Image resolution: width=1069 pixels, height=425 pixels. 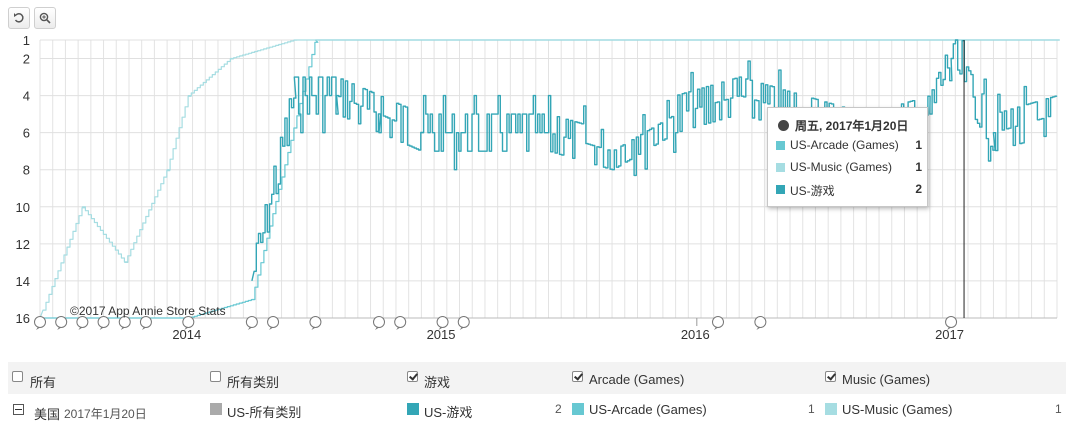 What do you see at coordinates (17, 376) in the screenshot?
I see `filter-checkbox-all` at bounding box center [17, 376].